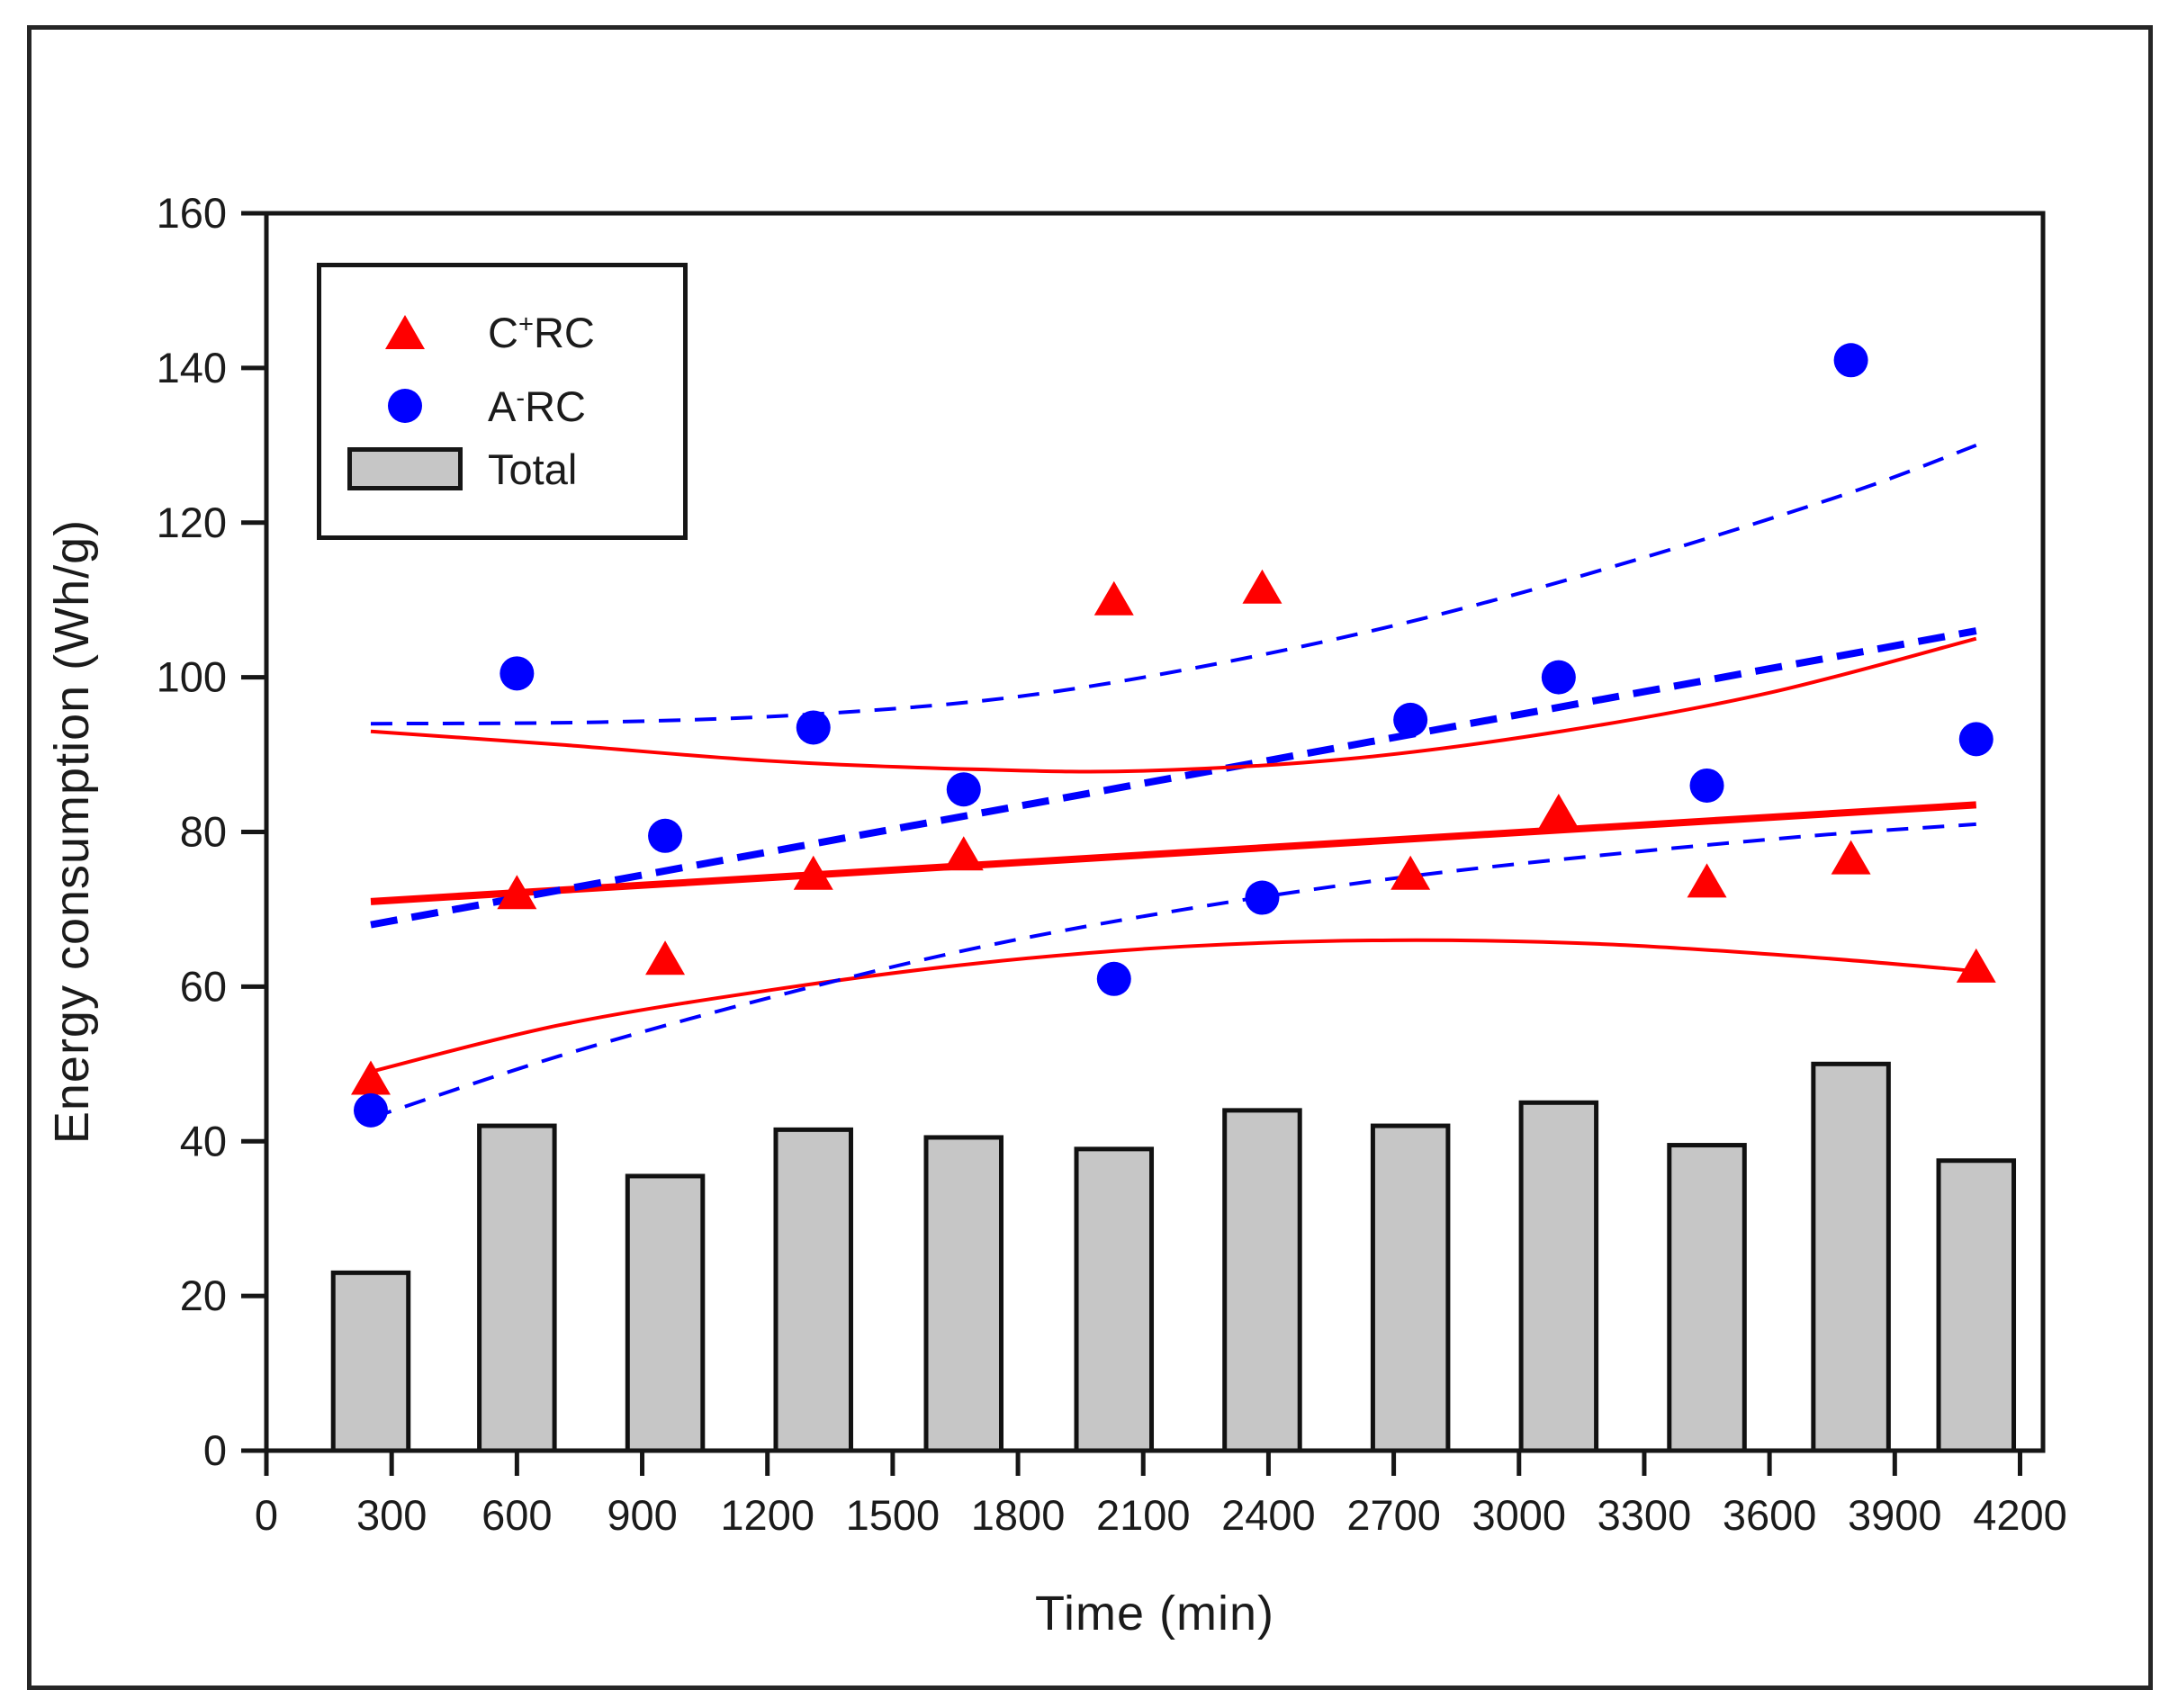 The image size is (2178, 1708). I want to click on legend-label-arc: A-RC, so click(537, 406).